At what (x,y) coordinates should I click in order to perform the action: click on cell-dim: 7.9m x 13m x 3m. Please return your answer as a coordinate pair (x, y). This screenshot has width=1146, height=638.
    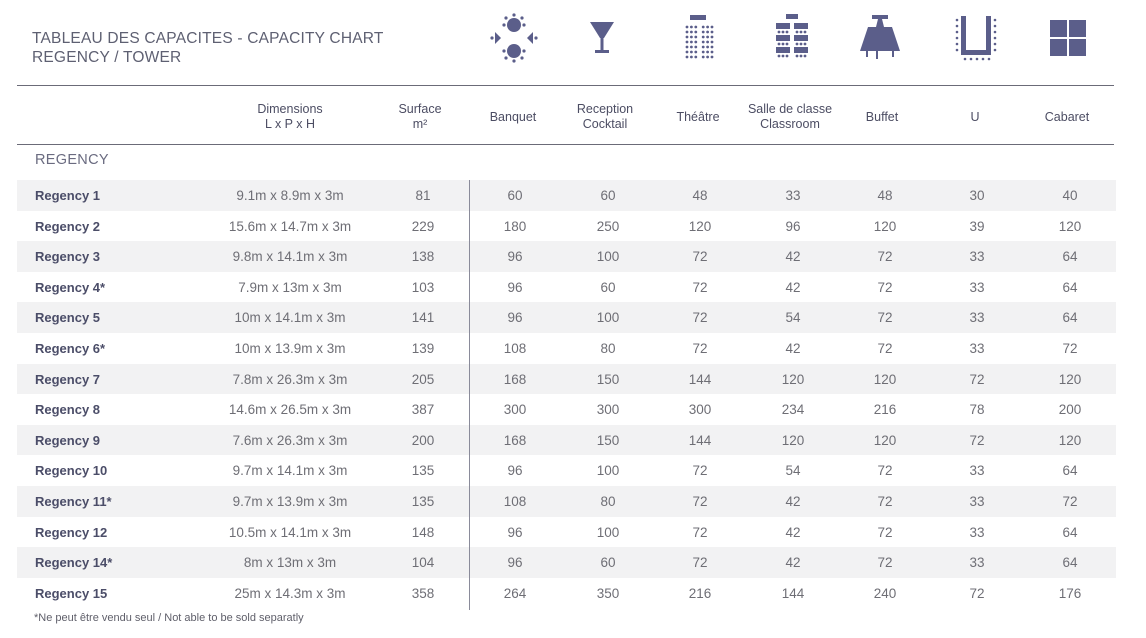
    Looking at the image, I should click on (290, 287).